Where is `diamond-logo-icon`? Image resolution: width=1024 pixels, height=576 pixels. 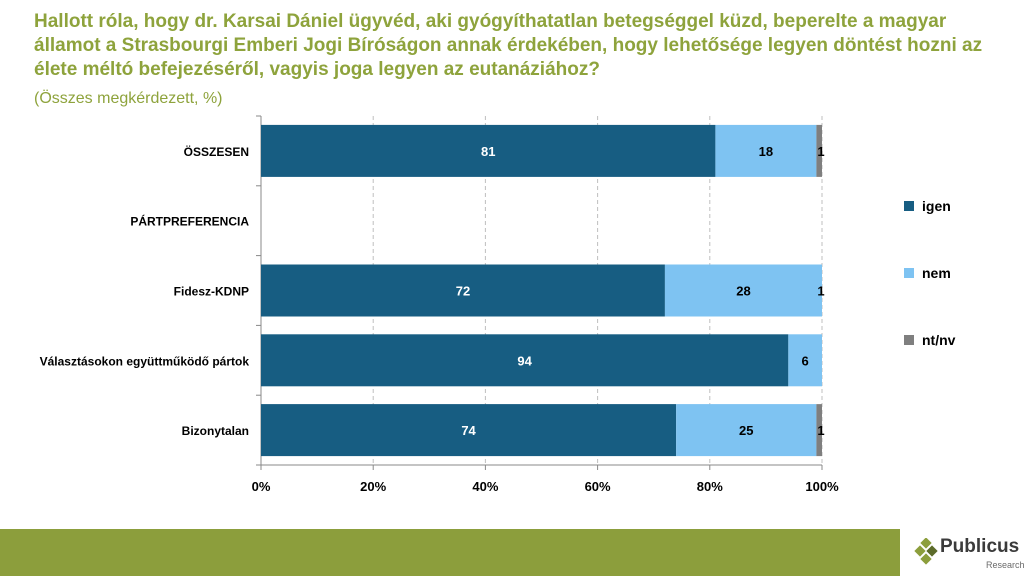 diamond-logo-icon is located at coordinates (926, 551).